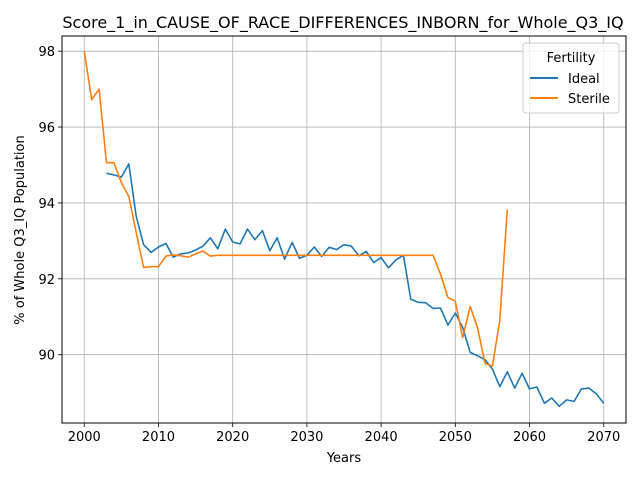  Describe the element at coordinates (84, 437) in the screenshot. I see `x-tick-label-2000: 2000` at that location.